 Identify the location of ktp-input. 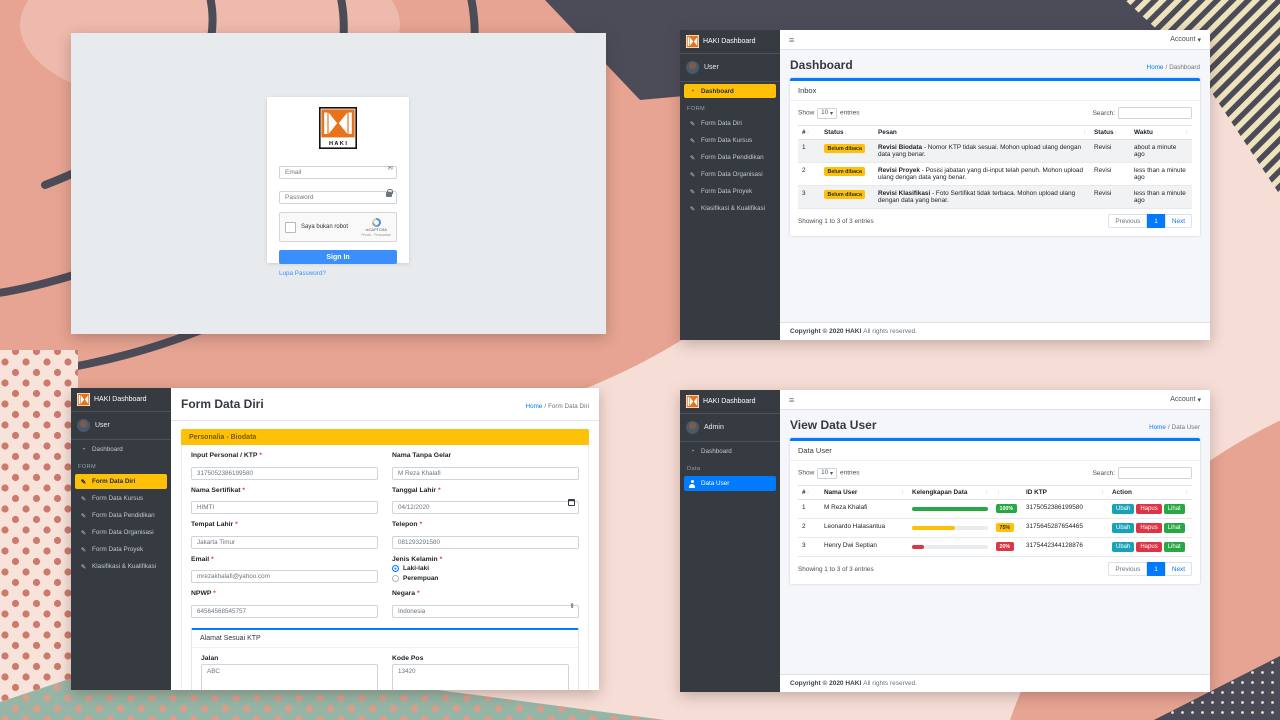
(284, 473).